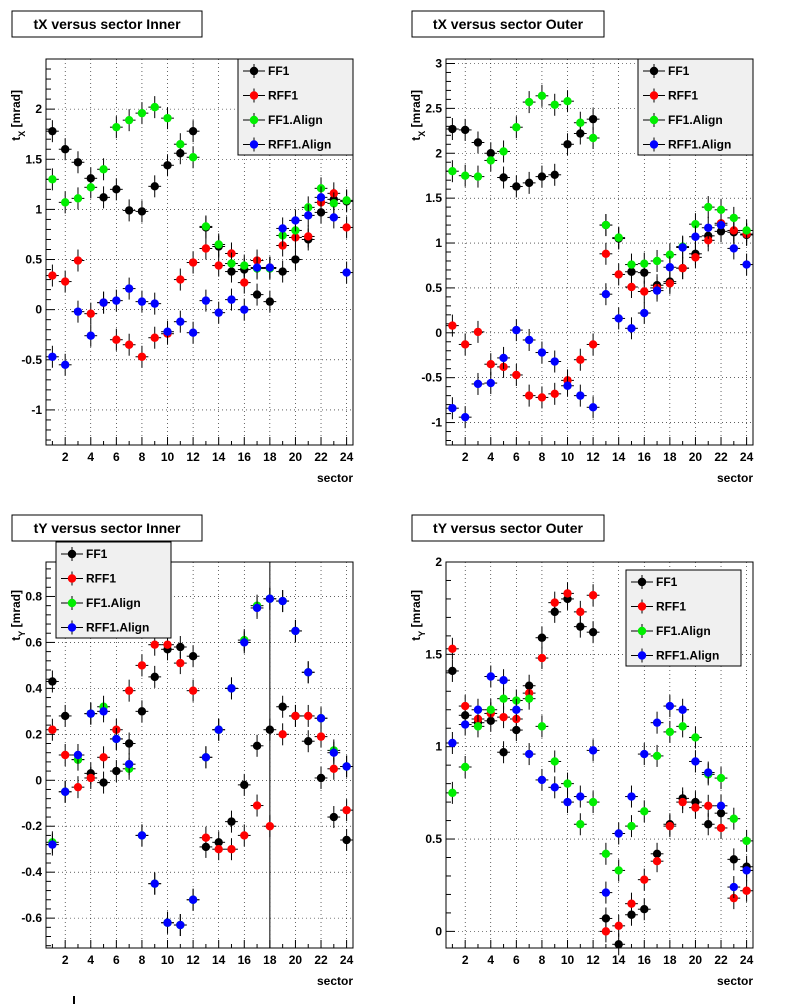 The image size is (800, 1007). What do you see at coordinates (107, 24) in the screenshot?
I see `chart-title: tX versus sector Inner` at bounding box center [107, 24].